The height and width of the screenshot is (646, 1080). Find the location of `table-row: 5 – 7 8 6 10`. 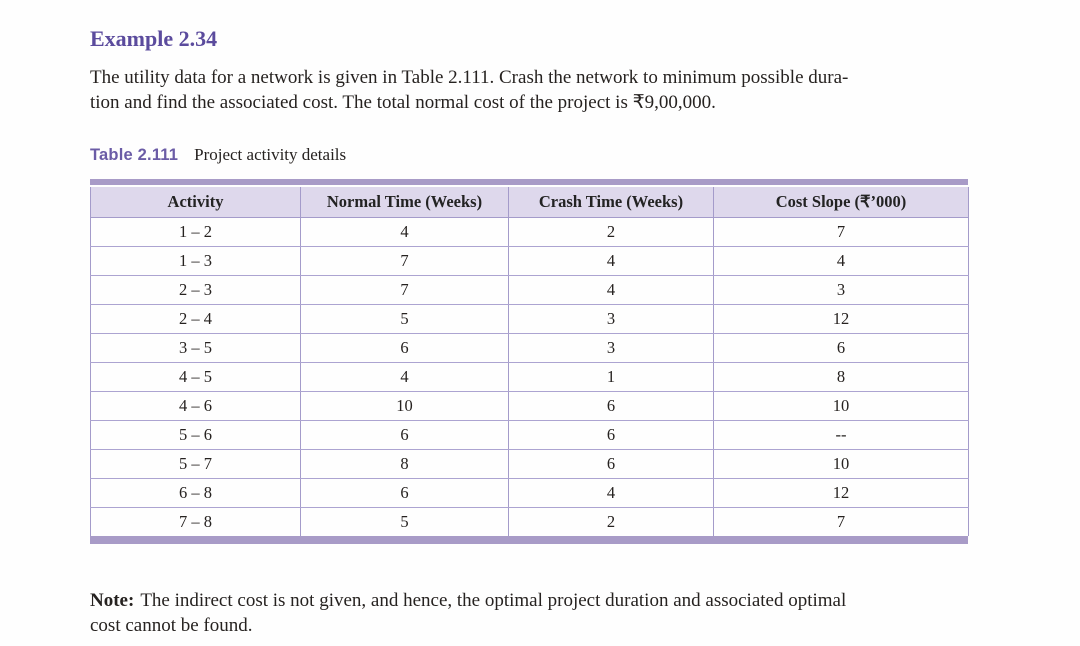

table-row: 5 – 7 8 6 10 is located at coordinates (529, 464).